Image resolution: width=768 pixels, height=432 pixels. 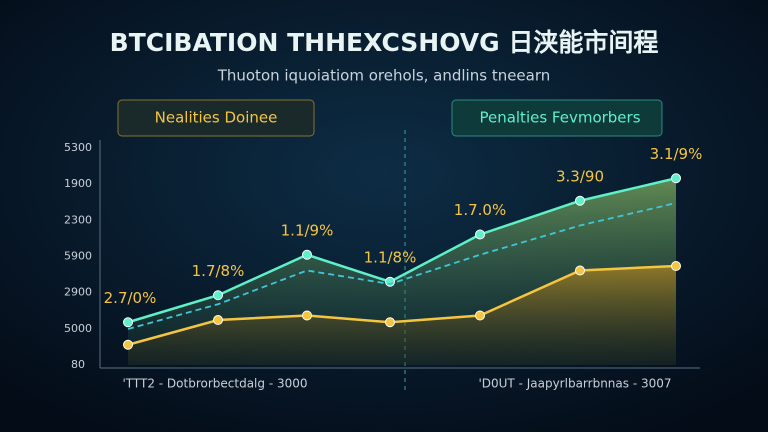 What do you see at coordinates (559, 118) in the screenshot?
I see `legend-label: Penalties Fevmorbers` at bounding box center [559, 118].